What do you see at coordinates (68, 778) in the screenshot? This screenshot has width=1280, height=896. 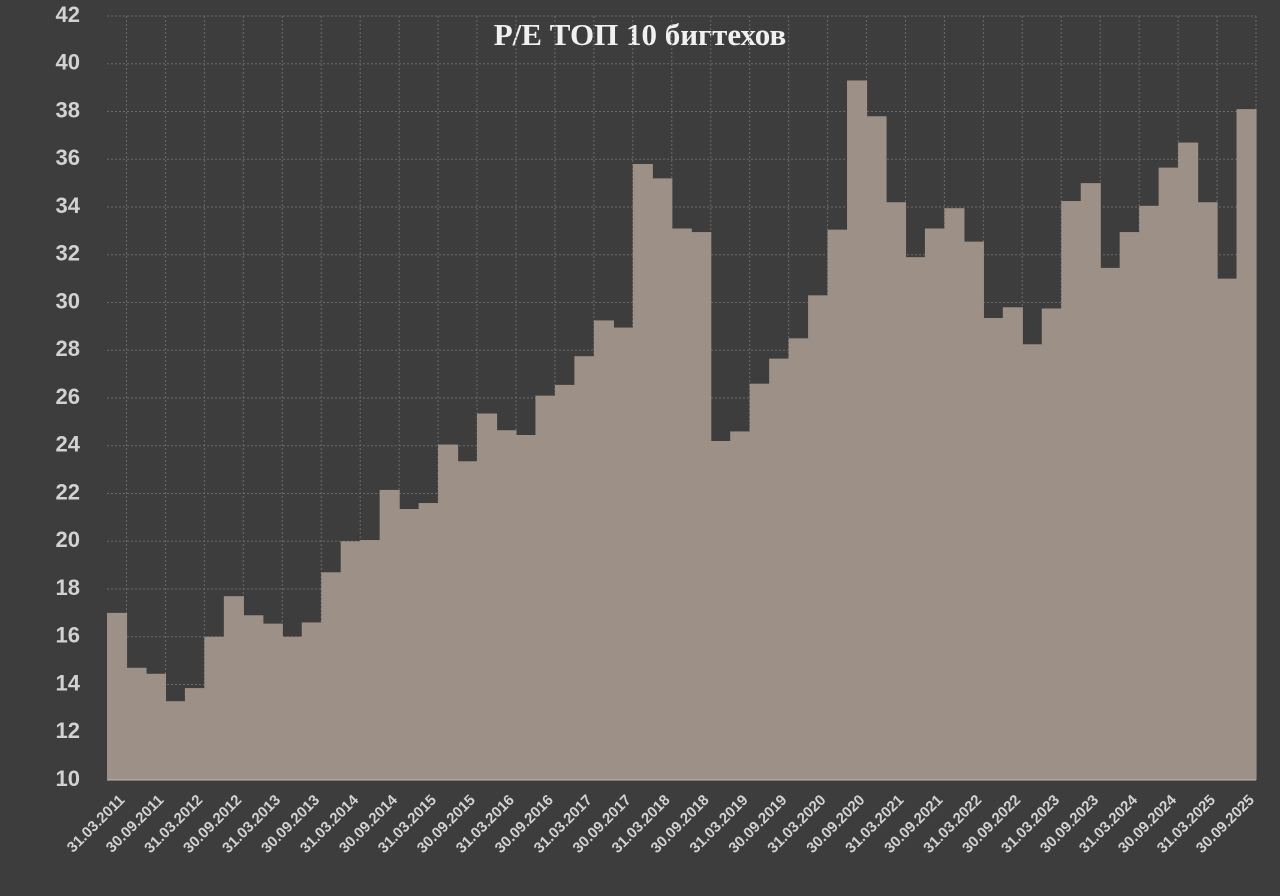 I see `y-tick-label: 10` at bounding box center [68, 778].